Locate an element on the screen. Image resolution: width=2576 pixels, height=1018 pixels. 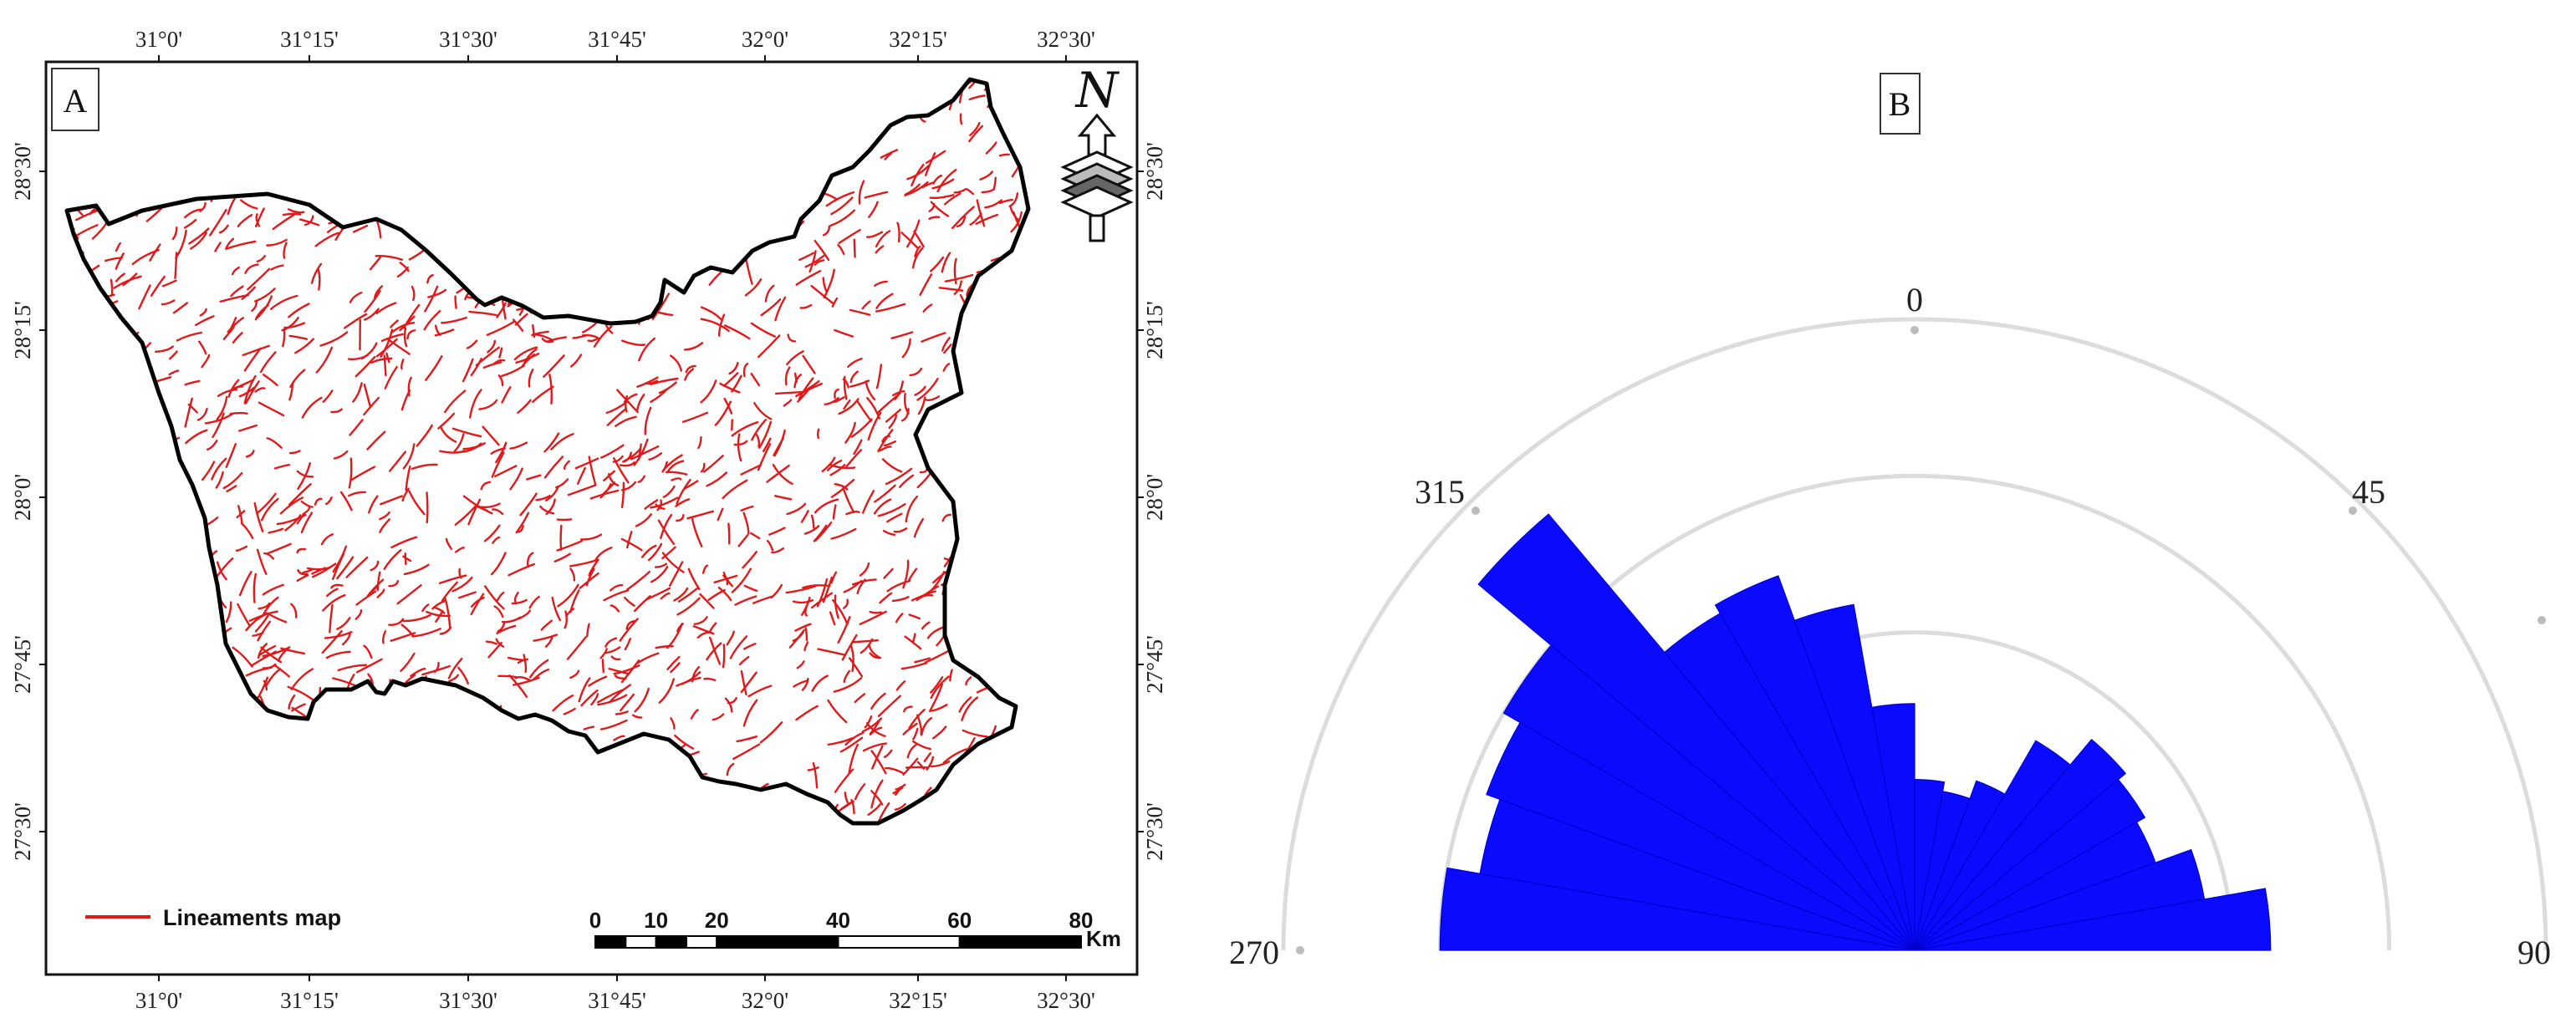
latitude-tick-label-right: 27°30' is located at coordinates (1155, 831).